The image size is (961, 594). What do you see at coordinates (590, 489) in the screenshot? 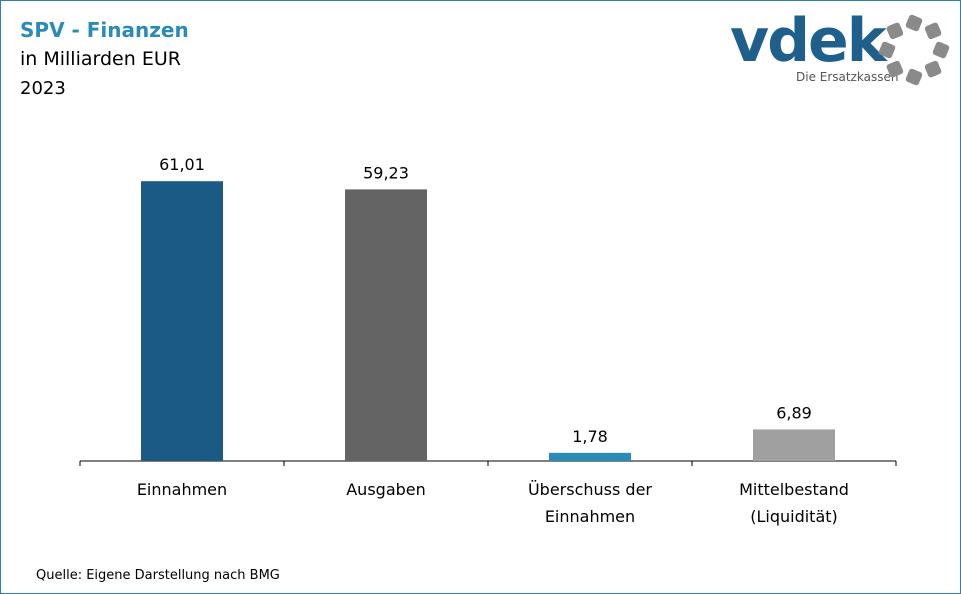
I see `category-label: Überschuss der` at bounding box center [590, 489].